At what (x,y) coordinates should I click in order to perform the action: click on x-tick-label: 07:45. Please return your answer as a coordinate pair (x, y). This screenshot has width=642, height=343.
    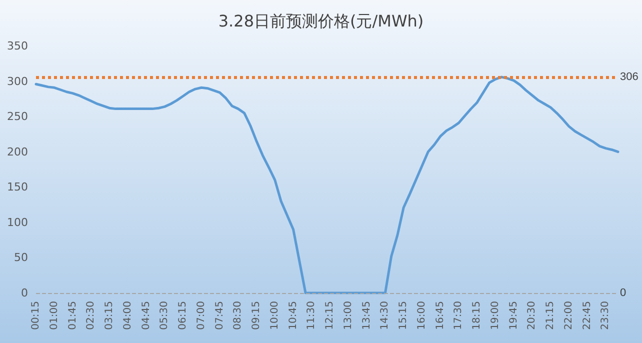
    Looking at the image, I should click on (220, 315).